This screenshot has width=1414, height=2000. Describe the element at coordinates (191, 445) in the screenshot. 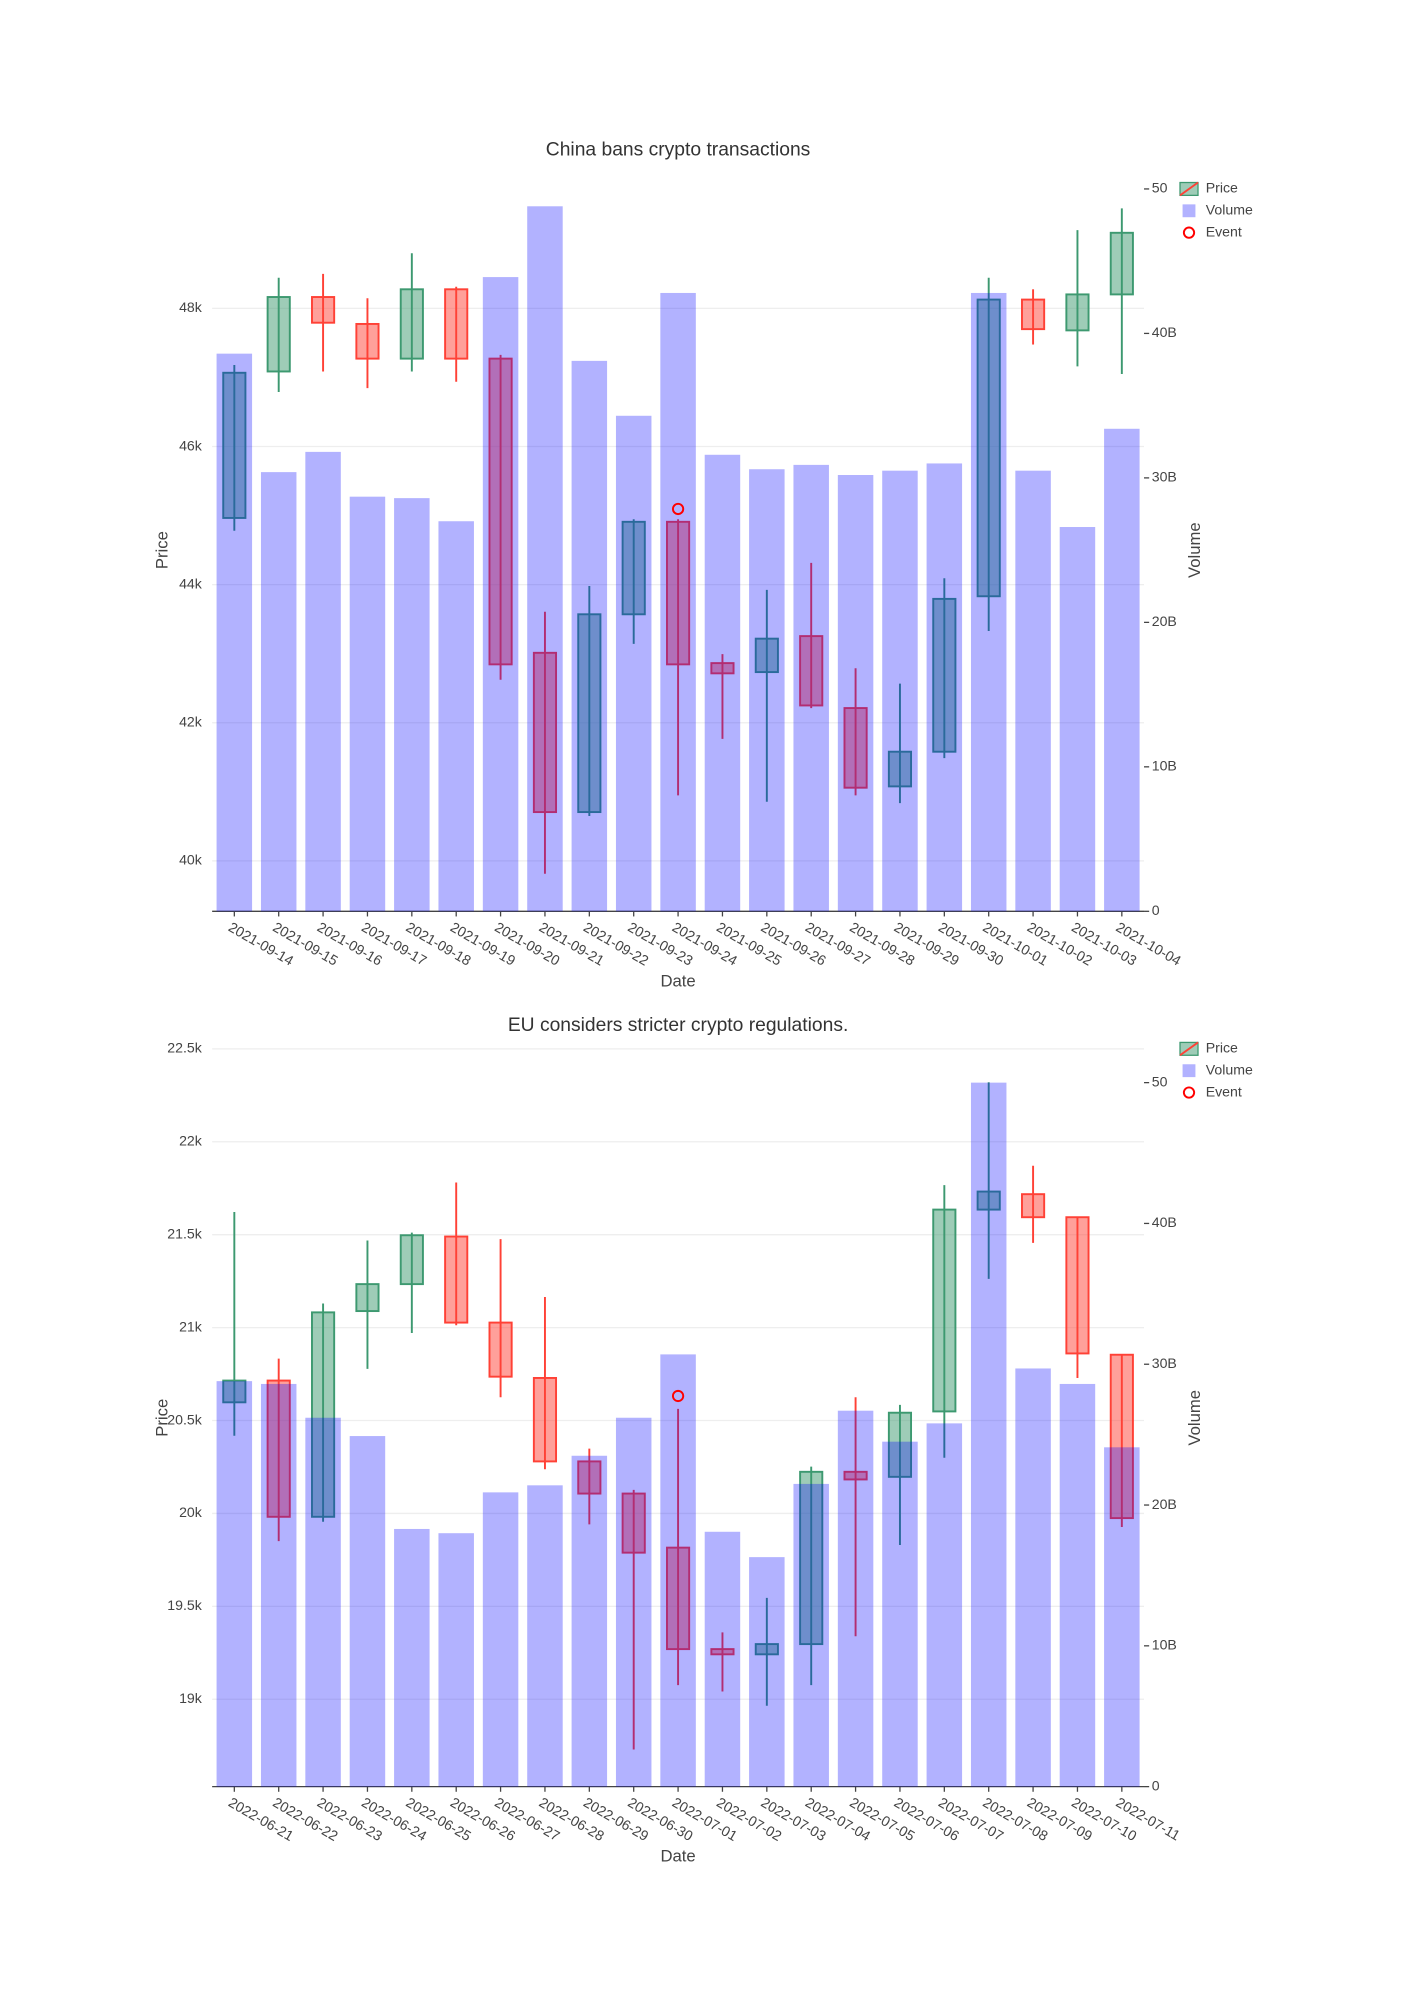

I see `y-tick-label: 46k` at that location.